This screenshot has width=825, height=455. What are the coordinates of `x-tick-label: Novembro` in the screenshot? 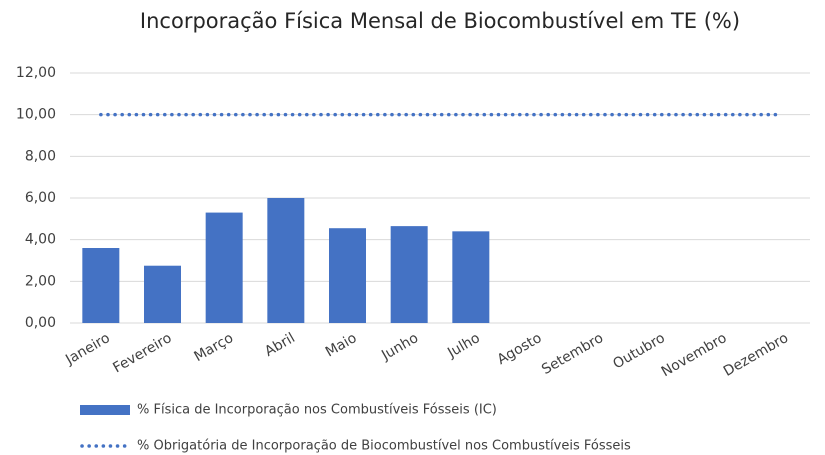 It's located at (694, 355).